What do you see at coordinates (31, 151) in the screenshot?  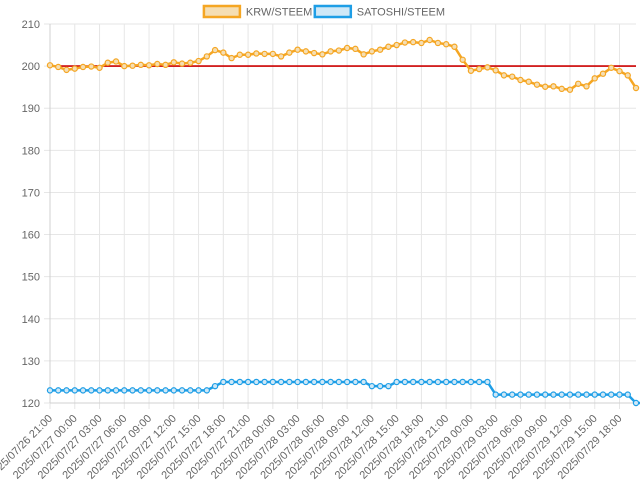 I see `y-tick-label: 180` at bounding box center [31, 151].